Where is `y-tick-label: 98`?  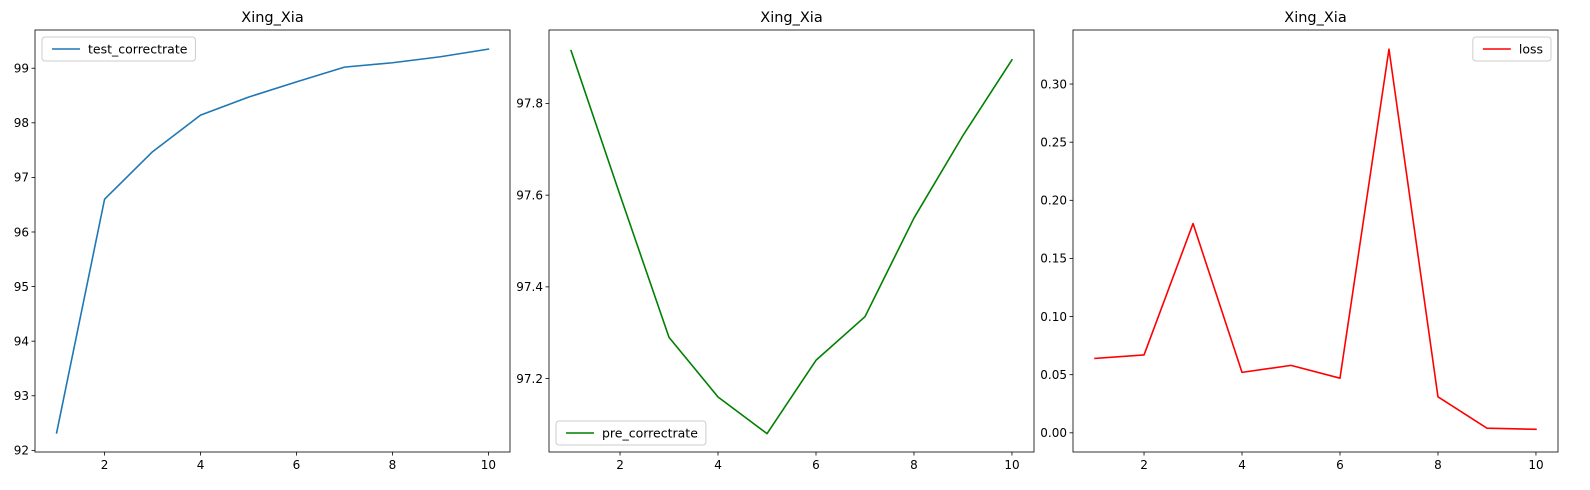
y-tick-label: 98 is located at coordinates (21, 123).